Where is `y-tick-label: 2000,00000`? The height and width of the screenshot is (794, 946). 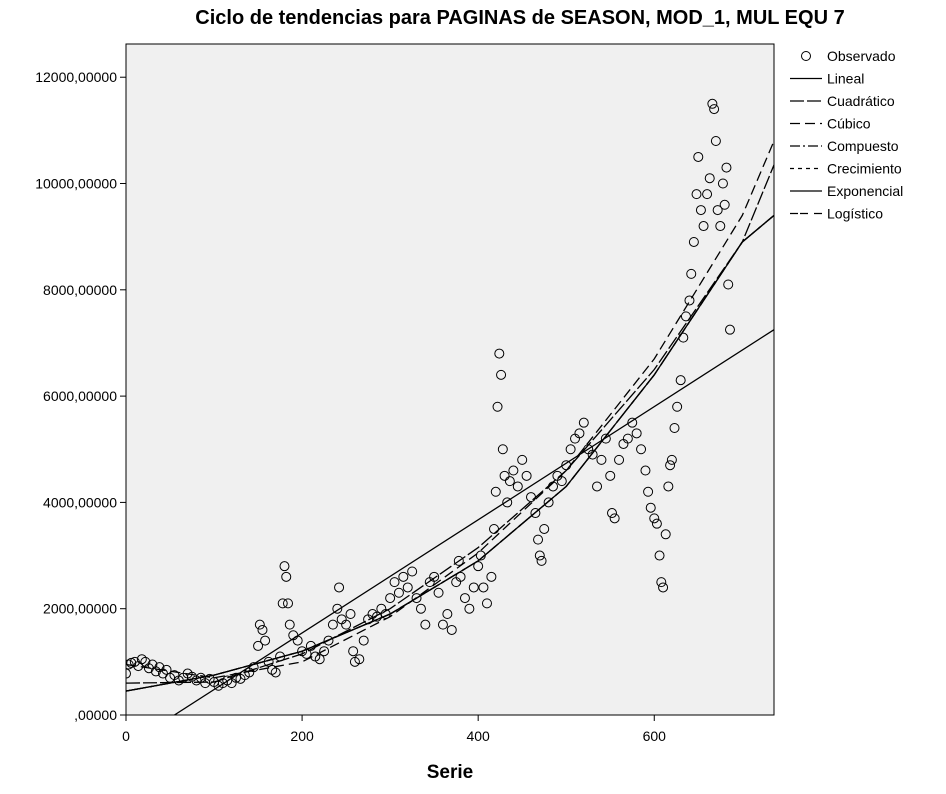
y-tick-label: 2000,00000 is located at coordinates (80, 609).